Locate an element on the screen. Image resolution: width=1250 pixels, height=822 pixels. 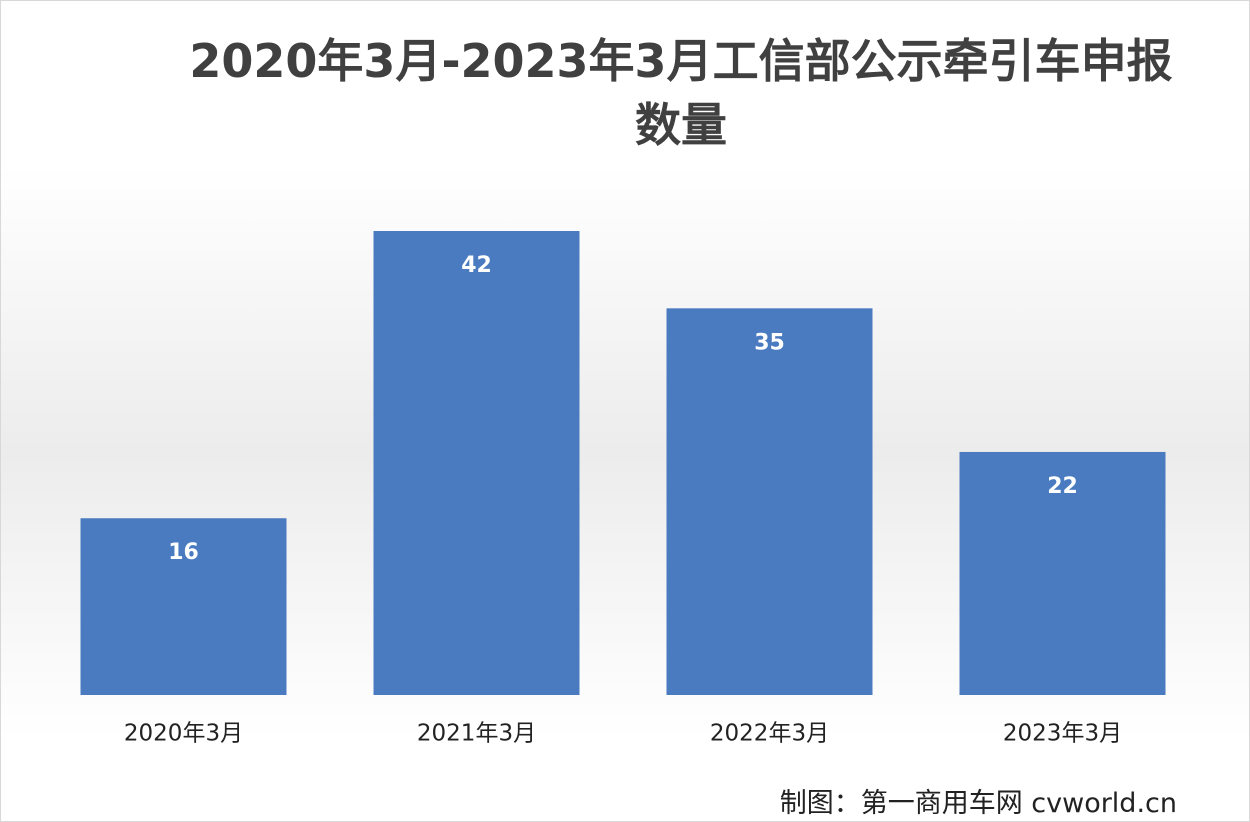
value-label: 35 is located at coordinates (769, 342).